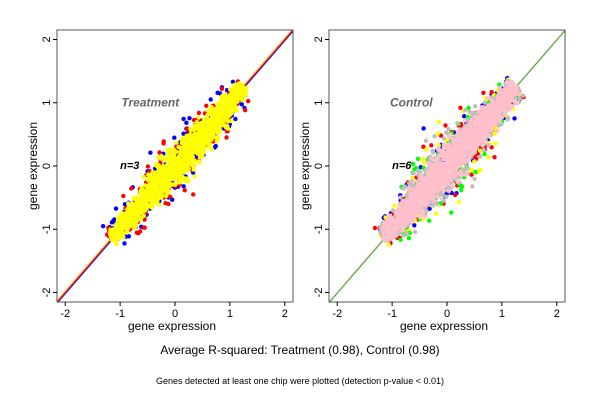 This screenshot has height=405, width=600. I want to click on y-tick-label: -2, so click(47, 293).